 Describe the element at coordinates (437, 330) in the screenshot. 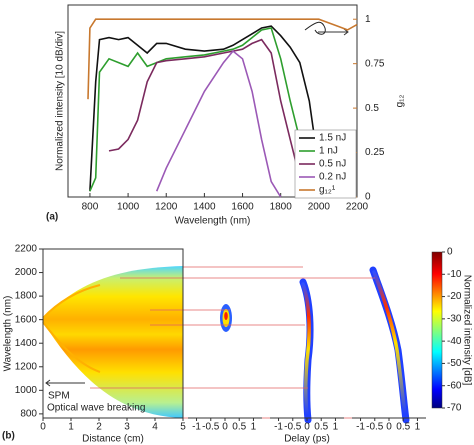

I see `colorbar` at that location.